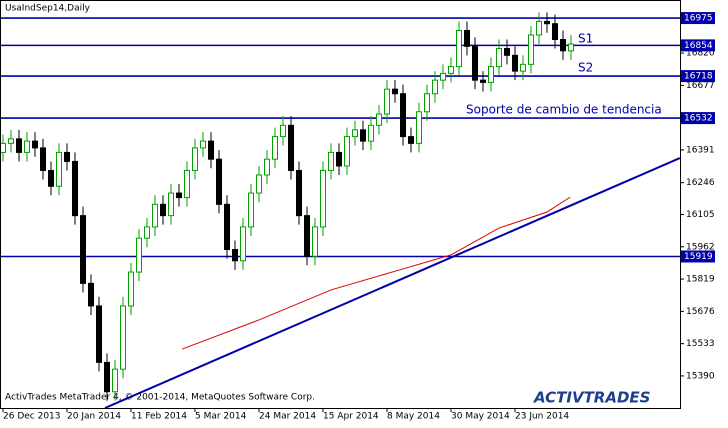 This screenshot has height=428, width=728. What do you see at coordinates (32, 417) in the screenshot?
I see `x-tick-label: 26 Dec 2013` at bounding box center [32, 417].